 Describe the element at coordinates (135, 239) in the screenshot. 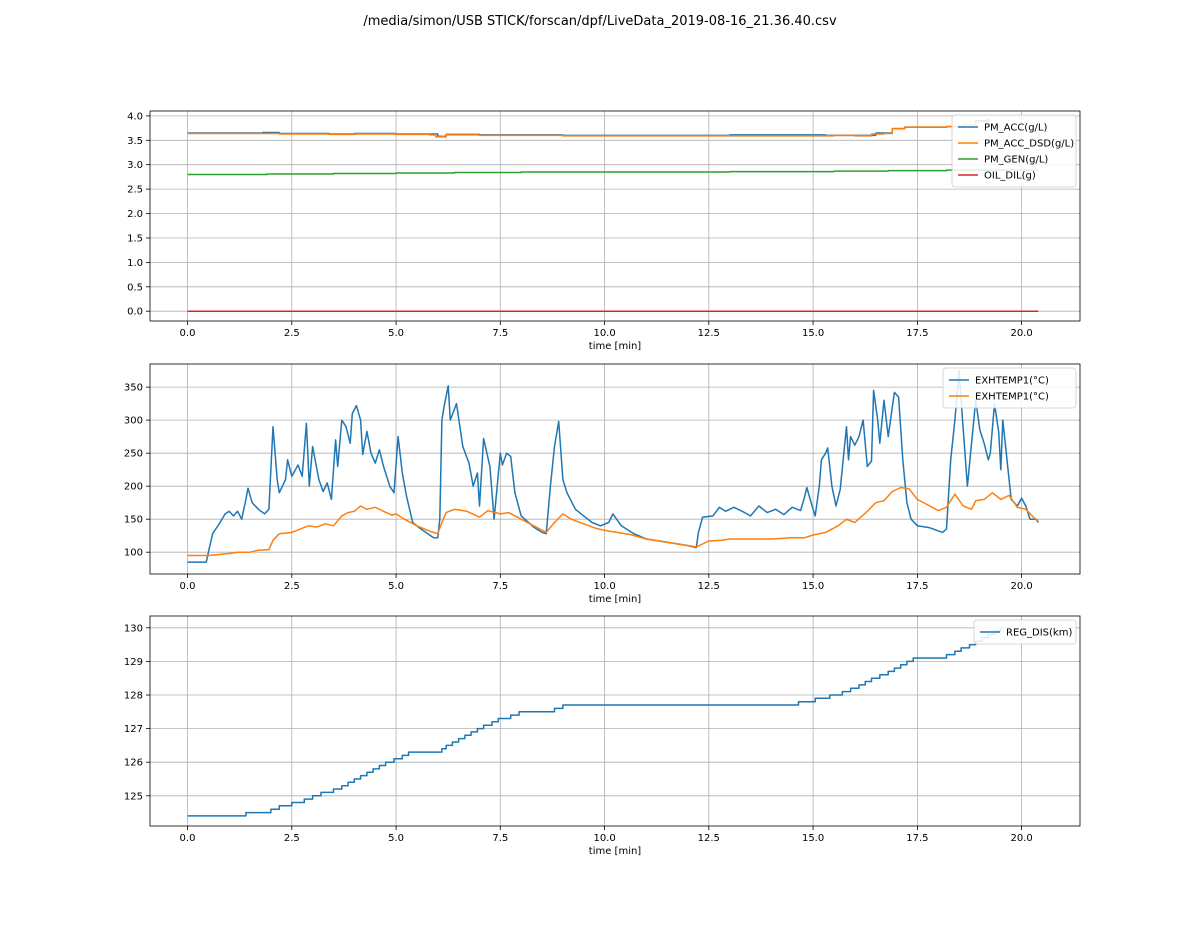

I see `y-tick-label: 1.5` at that location.